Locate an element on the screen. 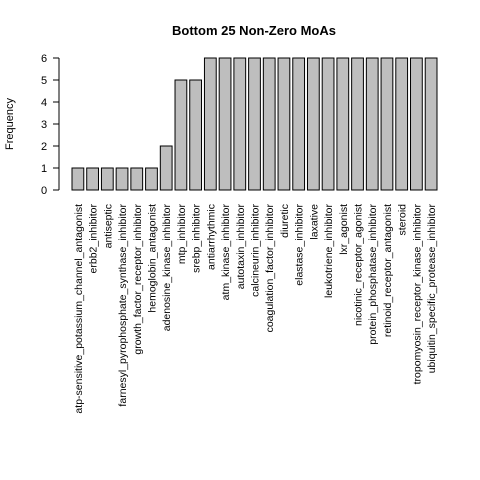  bar-antiarrhythmic is located at coordinates (210, 124).